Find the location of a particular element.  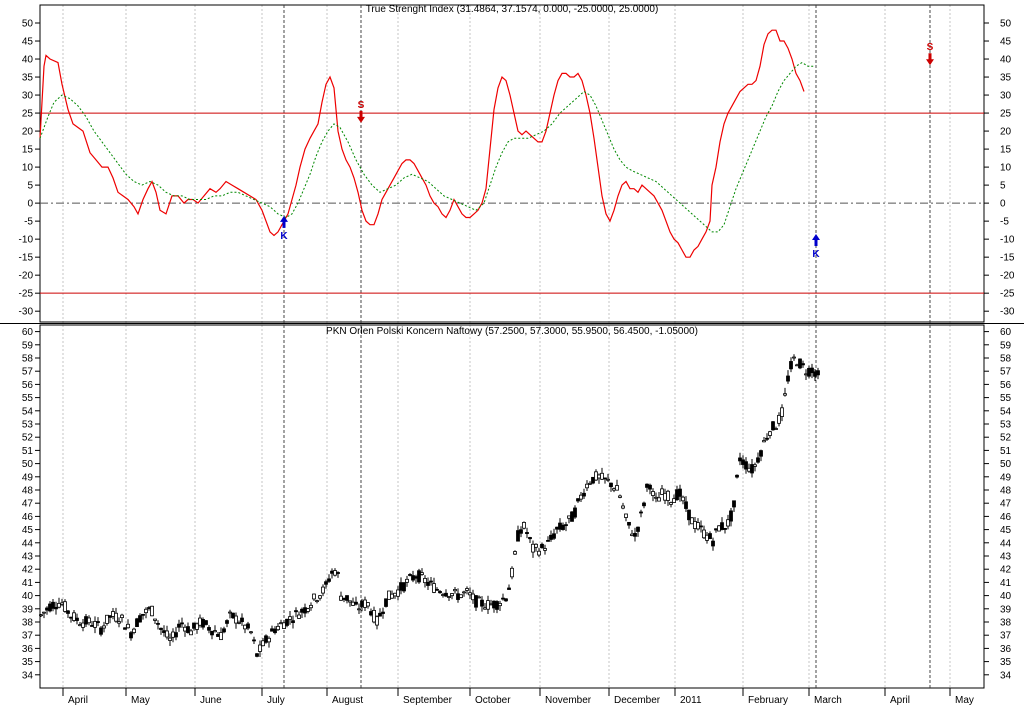

month-label: April is located at coordinates (78, 700).